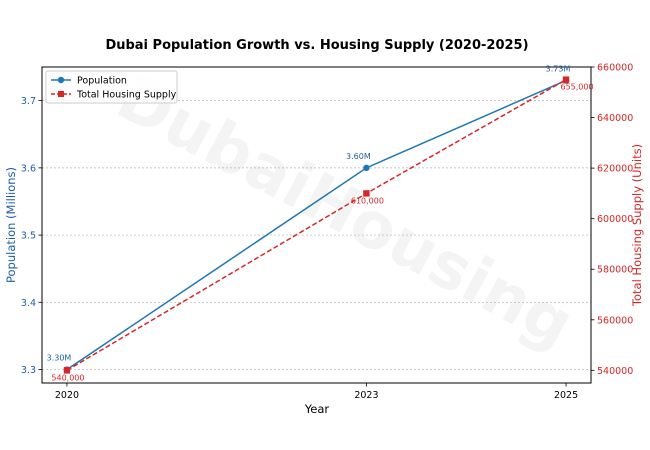 The width and height of the screenshot is (650, 450). What do you see at coordinates (126, 95) in the screenshot?
I see `legend-label-housing: Total Housing Supply` at bounding box center [126, 95].